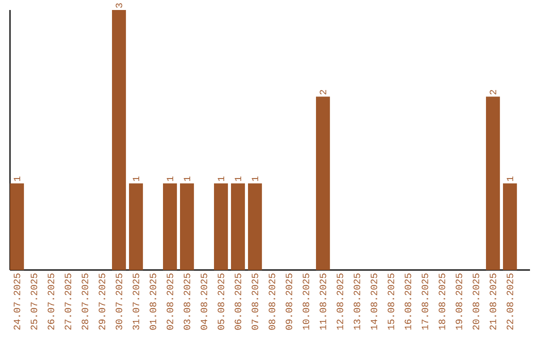 The height and width of the screenshot is (340, 540). Describe the element at coordinates (510, 302) in the screenshot. I see `x-tick-label: 22.08.2025` at that location.